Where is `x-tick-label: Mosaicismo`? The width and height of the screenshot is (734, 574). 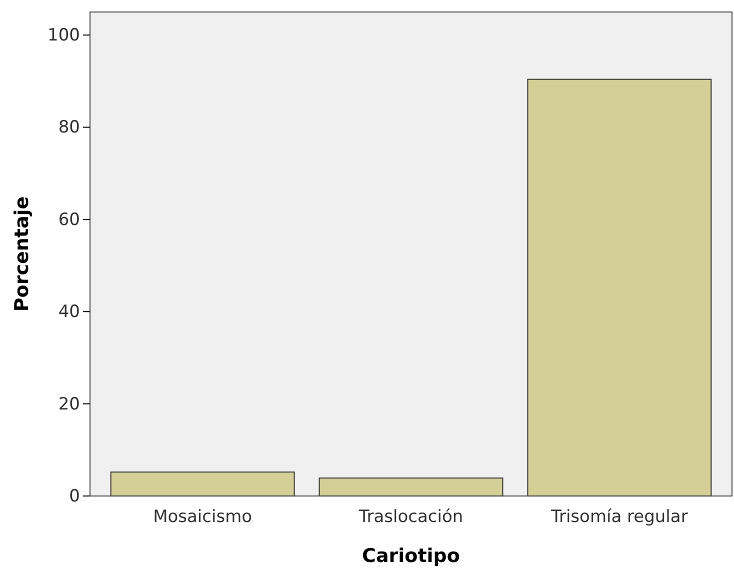
x-tick-label: Mosaicismo is located at coordinates (202, 517).